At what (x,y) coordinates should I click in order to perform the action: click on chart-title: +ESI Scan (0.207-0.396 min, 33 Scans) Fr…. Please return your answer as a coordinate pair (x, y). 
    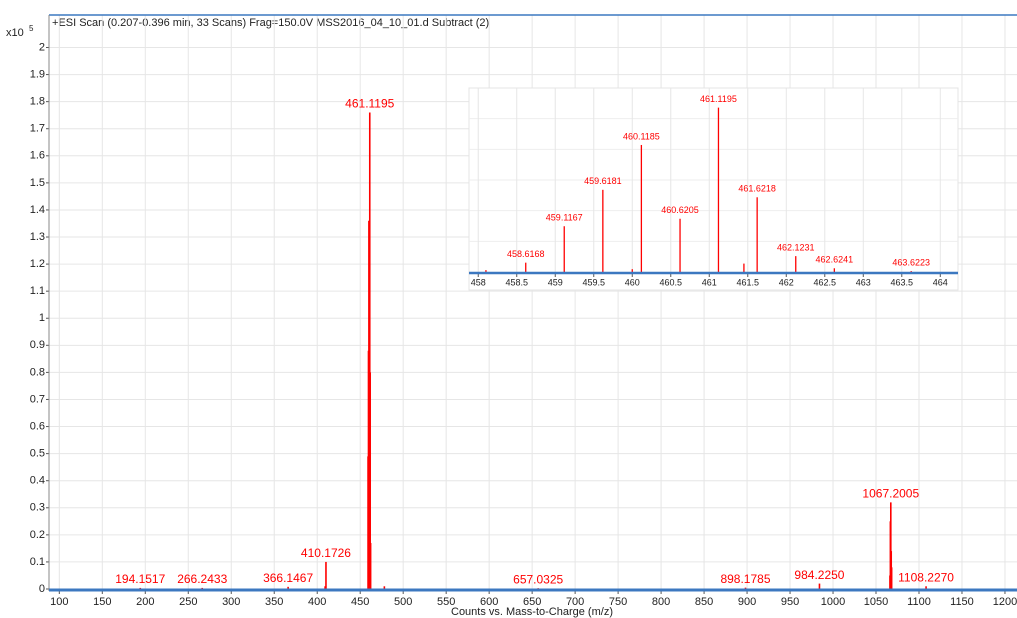
    Looking at the image, I should click on (270, 23).